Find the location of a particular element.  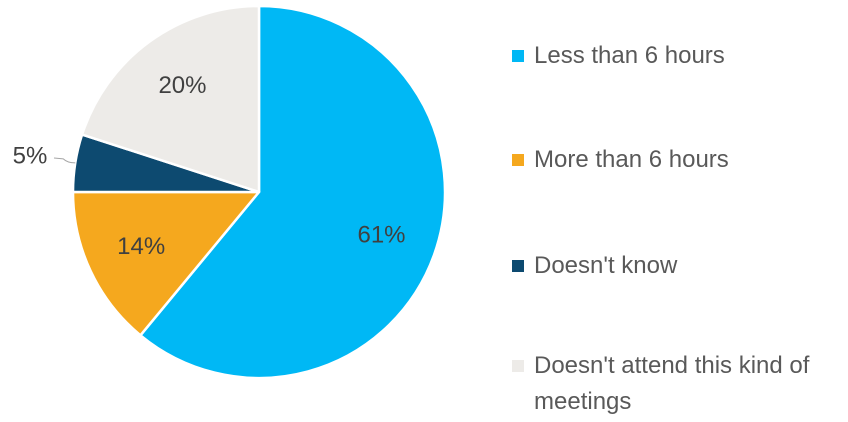

legend-item-doesnt-attend: Doesn't attend this kind of meetings is located at coordinates (680, 384).